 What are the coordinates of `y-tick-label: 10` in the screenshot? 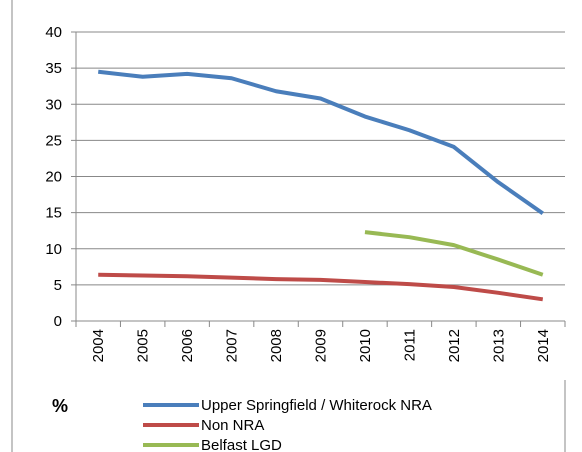 It's located at (53, 249).